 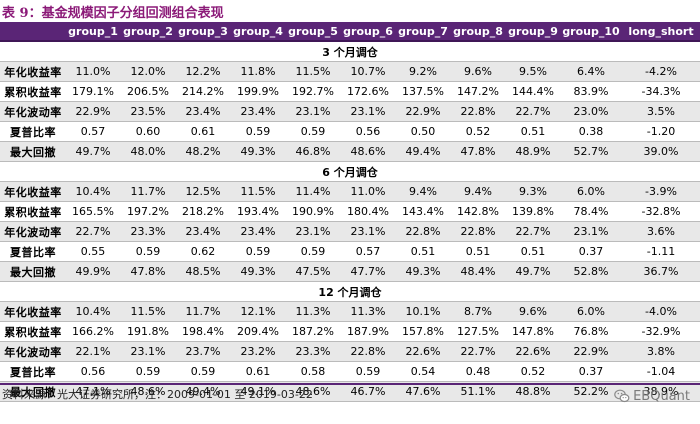 What do you see at coordinates (368, 71) in the screenshot?
I see `table-cell: 10.7%` at bounding box center [368, 71].